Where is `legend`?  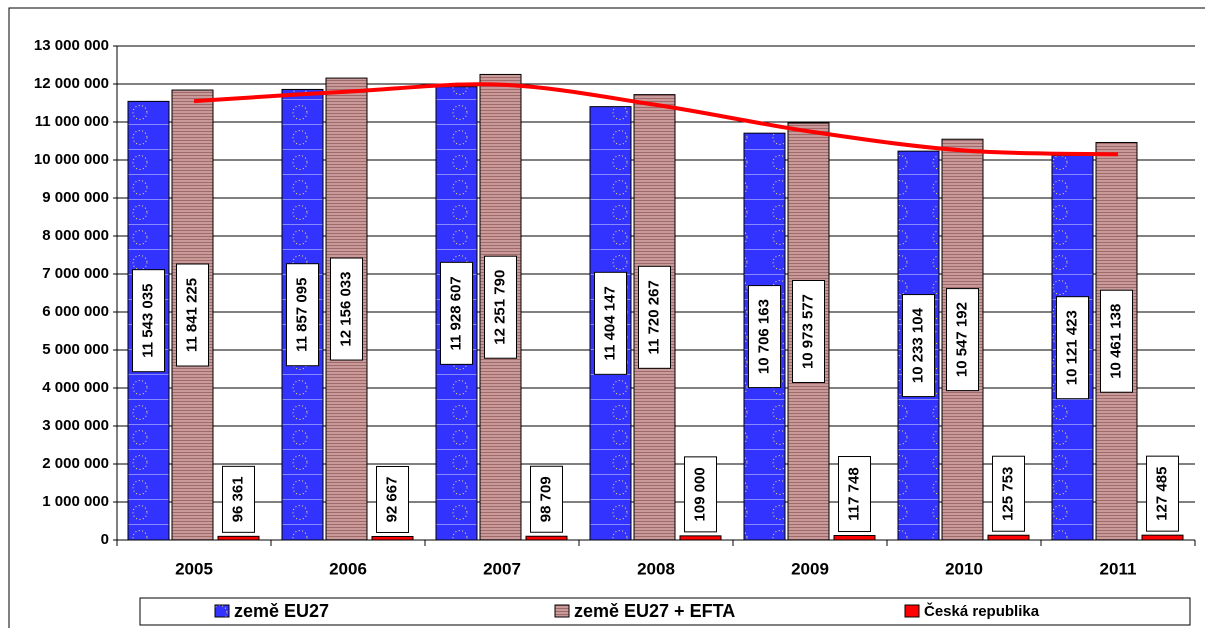
legend is located at coordinates (665, 611).